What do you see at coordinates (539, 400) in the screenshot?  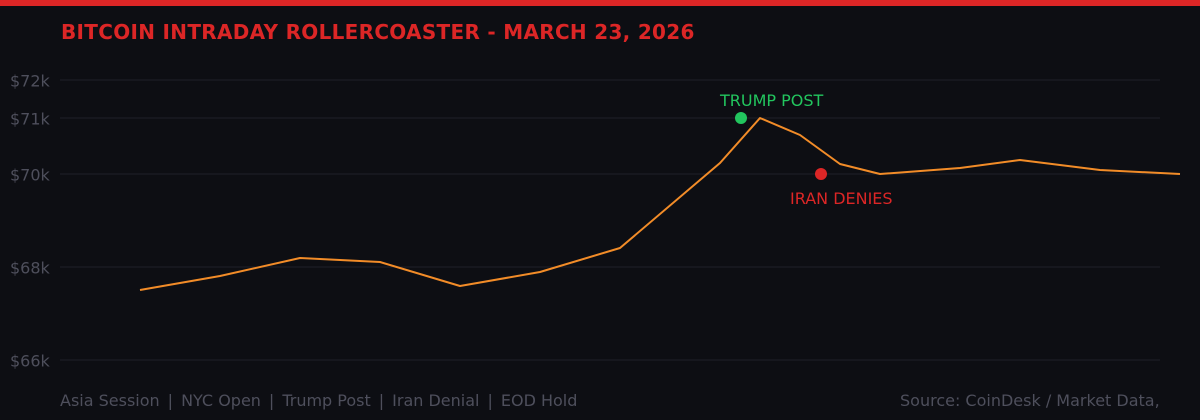 I see `session-eod-hold: EOD Hold` at bounding box center [539, 400].